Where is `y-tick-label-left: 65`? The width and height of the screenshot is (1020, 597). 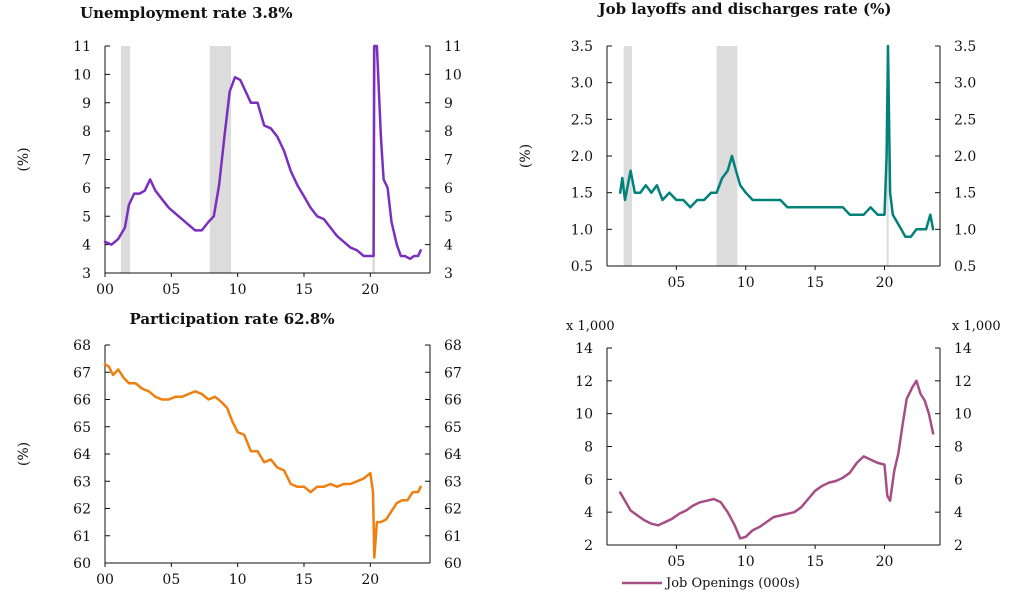 y-tick-label-left: 65 is located at coordinates (82, 428).